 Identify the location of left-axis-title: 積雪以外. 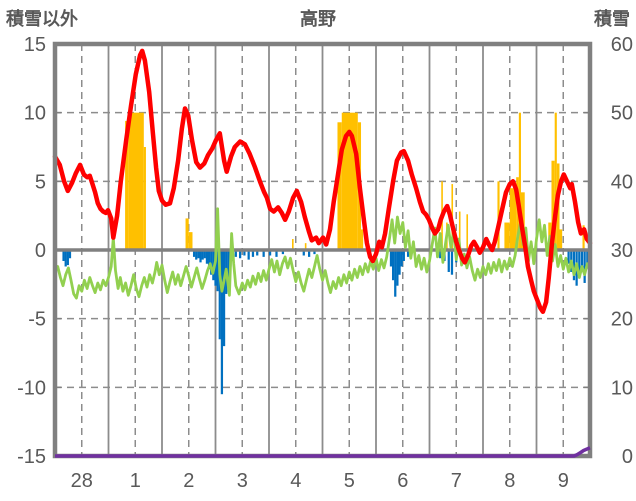
(42, 19).